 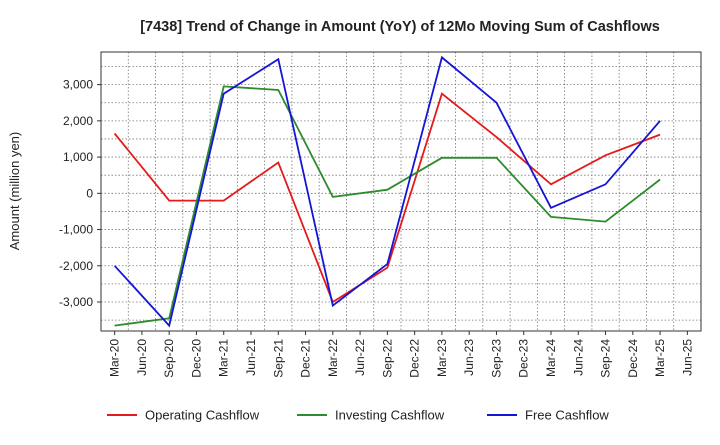 I want to click on y-tick-label: -2,000, so click(x=76, y=266).